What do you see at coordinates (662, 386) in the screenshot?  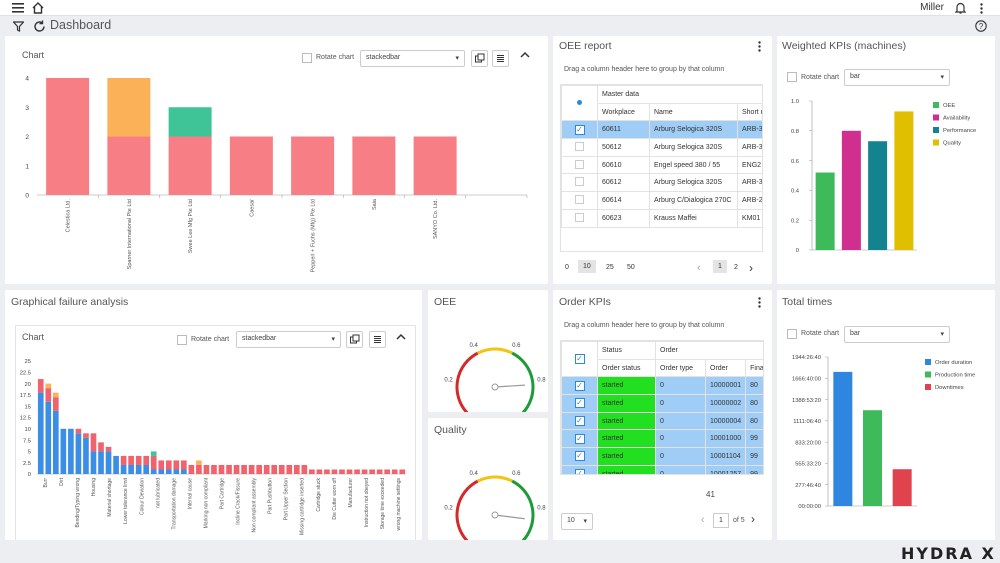 I see `table-row: ✓ started 0 10000001 80` at bounding box center [662, 386].